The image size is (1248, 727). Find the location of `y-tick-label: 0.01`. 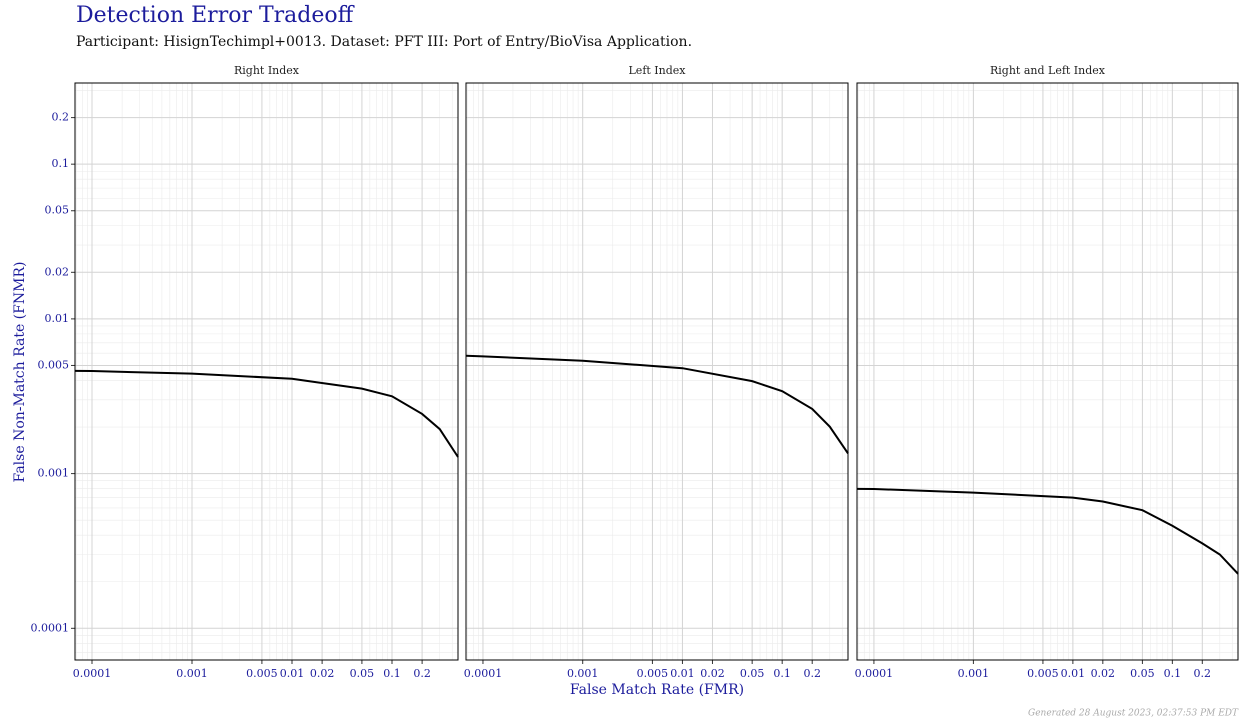

y-tick-label: 0.01 is located at coordinates (57, 318).